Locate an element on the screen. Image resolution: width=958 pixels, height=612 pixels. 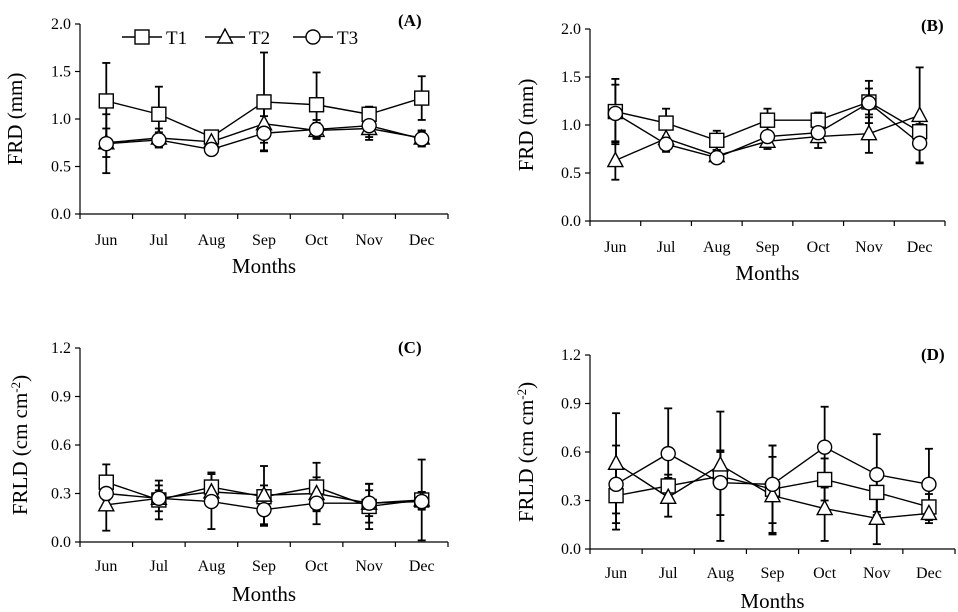
y-tick-label: 0.3 is located at coordinates (61, 494).